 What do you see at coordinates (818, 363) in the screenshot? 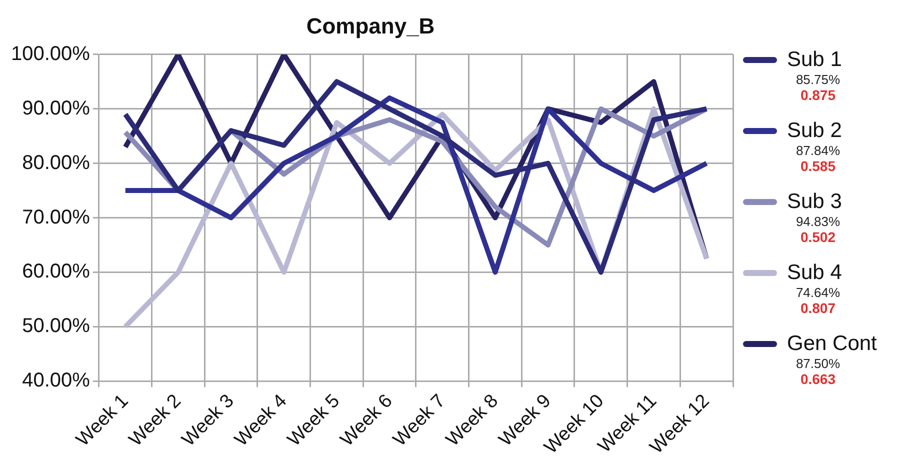
I see `text: 87.50%` at bounding box center [818, 363].